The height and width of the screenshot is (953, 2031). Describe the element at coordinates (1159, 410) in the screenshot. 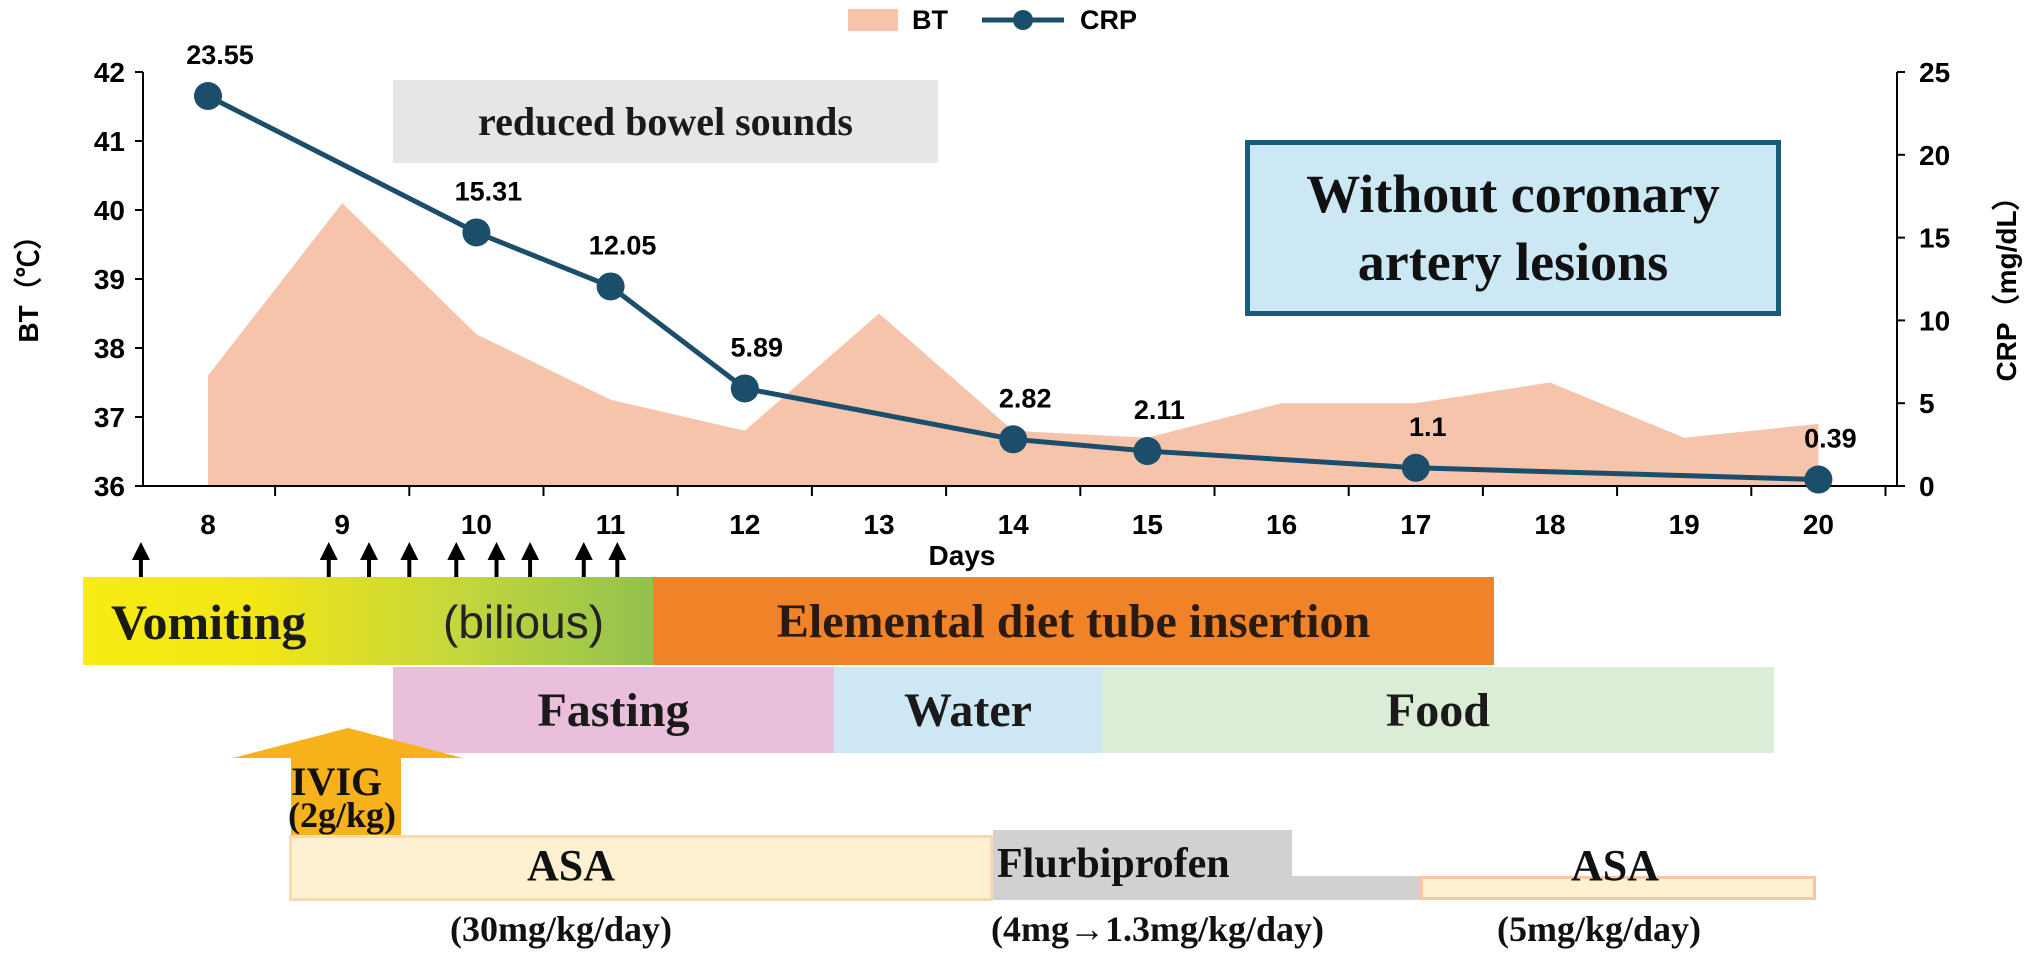

I see `crp-data-label: 2.11` at that location.